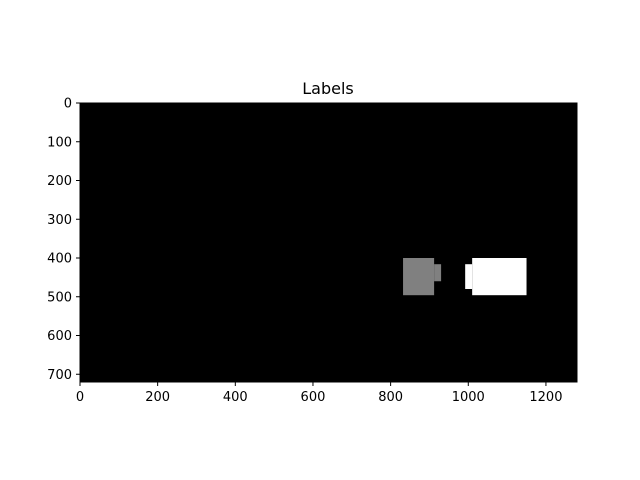 This screenshot has width=640, height=480. Describe the element at coordinates (63, 240) in the screenshot. I see `y-axis: 0 100 200 300 400 500 600 700` at that location.